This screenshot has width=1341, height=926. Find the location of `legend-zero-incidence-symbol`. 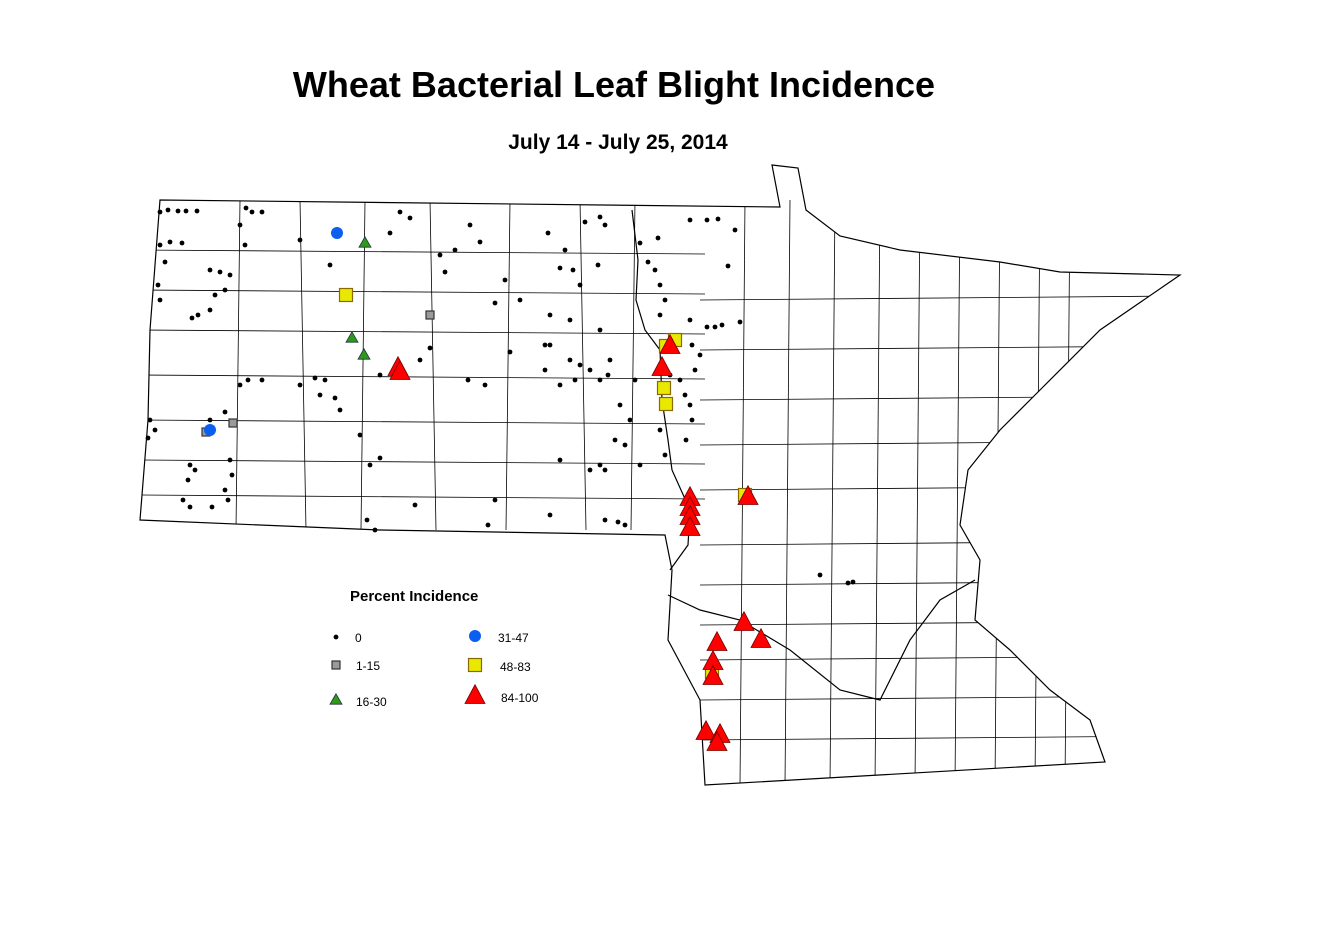

legend-zero-incidence-symbol is located at coordinates (336, 637).